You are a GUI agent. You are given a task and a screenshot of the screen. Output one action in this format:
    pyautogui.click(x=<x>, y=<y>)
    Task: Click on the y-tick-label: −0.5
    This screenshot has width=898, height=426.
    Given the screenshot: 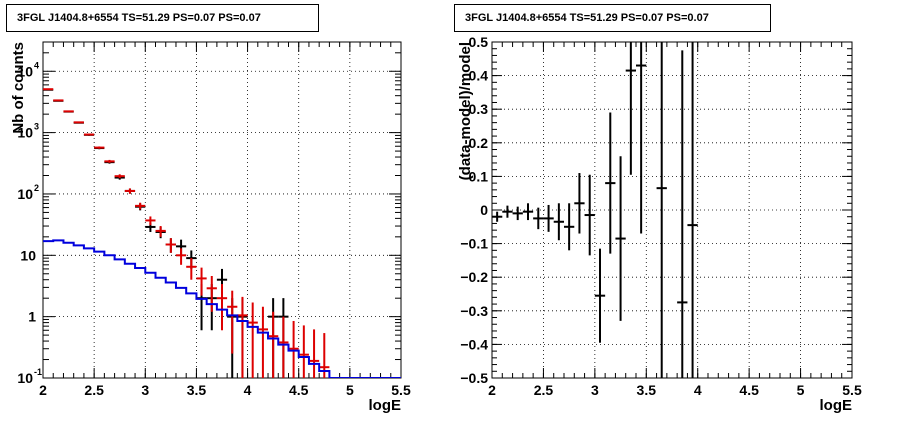 What is the action you would take?
    pyautogui.click(x=474, y=378)
    